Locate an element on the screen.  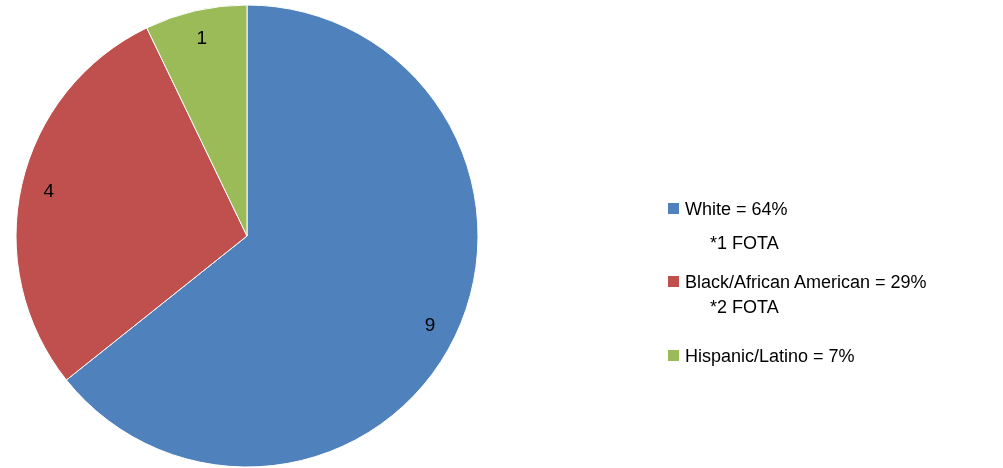
text: *2 FOTA is located at coordinates (744, 307).